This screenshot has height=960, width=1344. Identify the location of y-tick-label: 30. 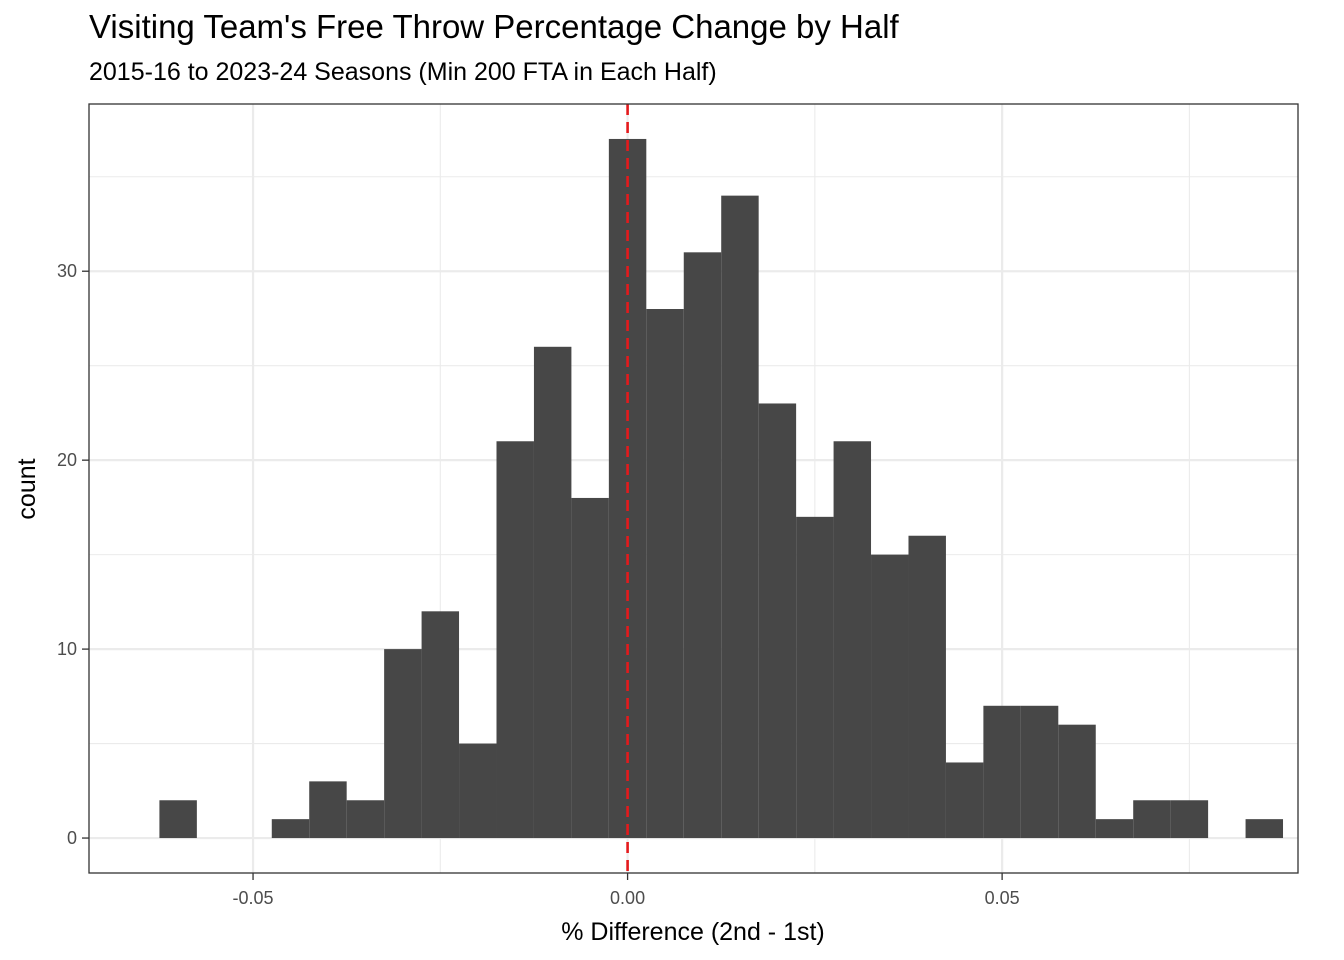
(67, 271).